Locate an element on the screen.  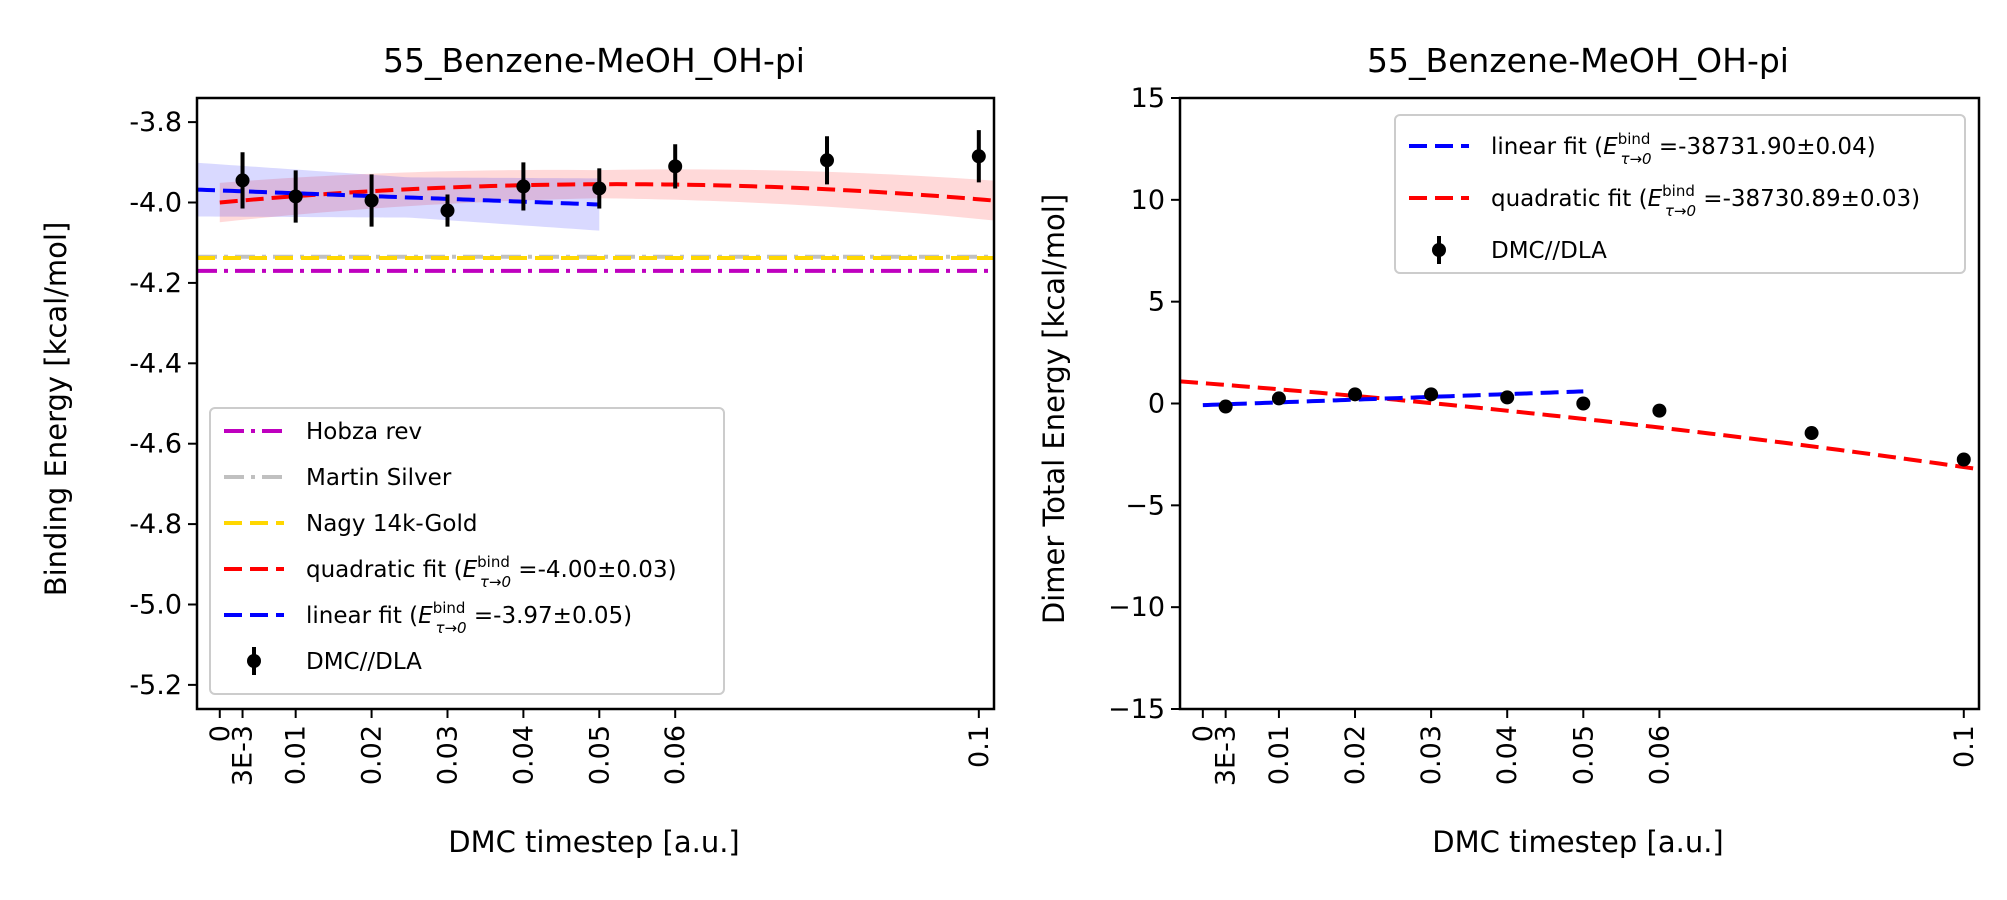
y-tick-label: 10 is located at coordinates (1148, 200).